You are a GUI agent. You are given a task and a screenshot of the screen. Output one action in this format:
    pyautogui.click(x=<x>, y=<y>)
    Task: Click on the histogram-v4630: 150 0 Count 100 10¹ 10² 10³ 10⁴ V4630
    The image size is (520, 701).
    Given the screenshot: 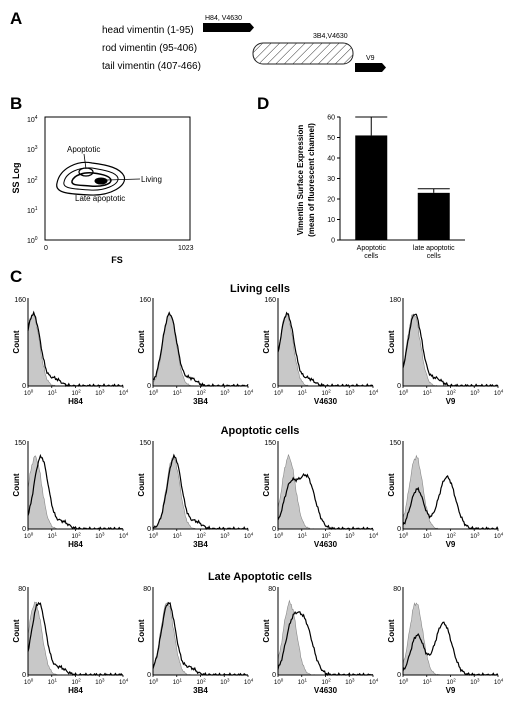 What is the action you would take?
    pyautogui.click(x=320, y=494)
    